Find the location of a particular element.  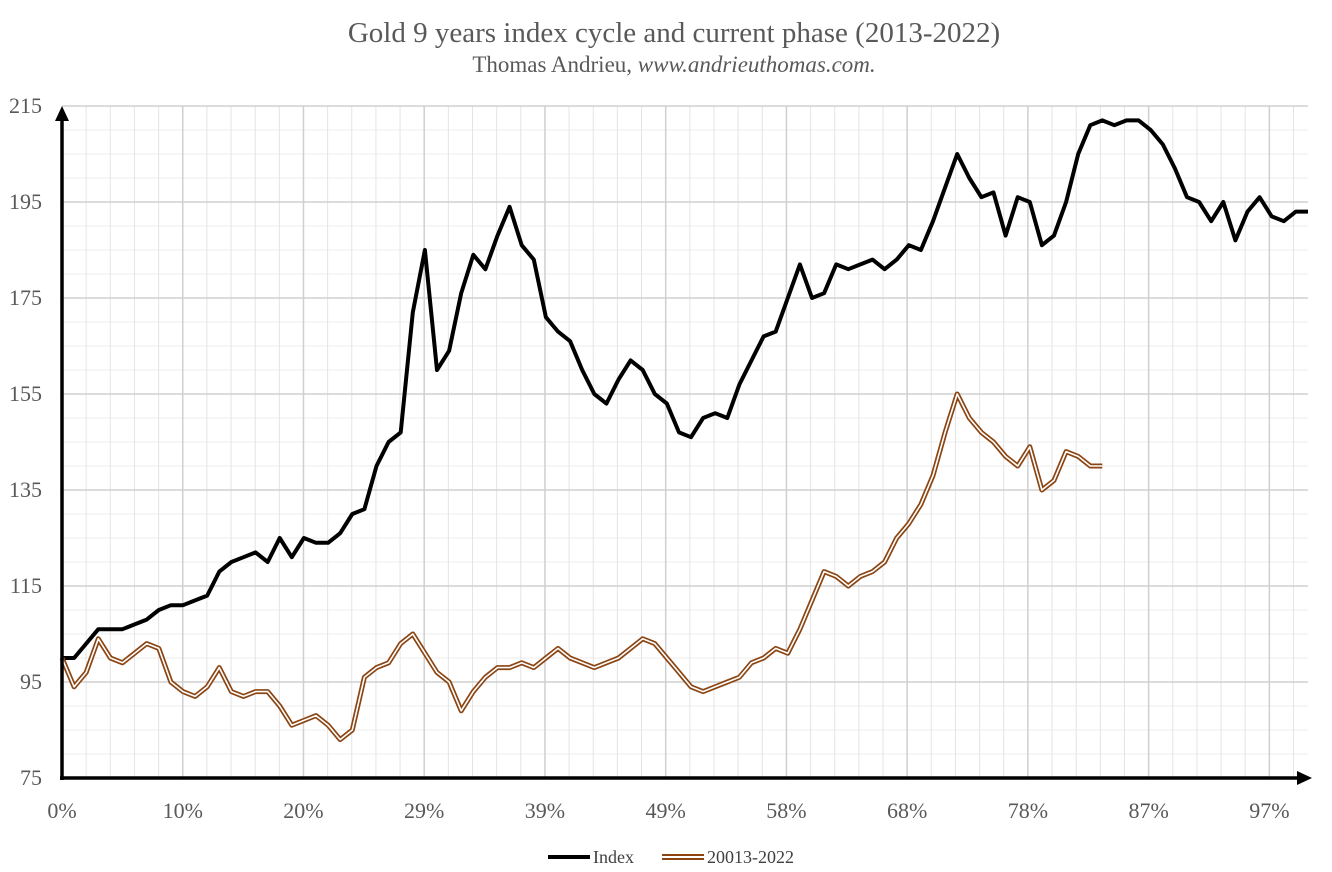

y-tick-label: 215 is located at coordinates (25, 105).